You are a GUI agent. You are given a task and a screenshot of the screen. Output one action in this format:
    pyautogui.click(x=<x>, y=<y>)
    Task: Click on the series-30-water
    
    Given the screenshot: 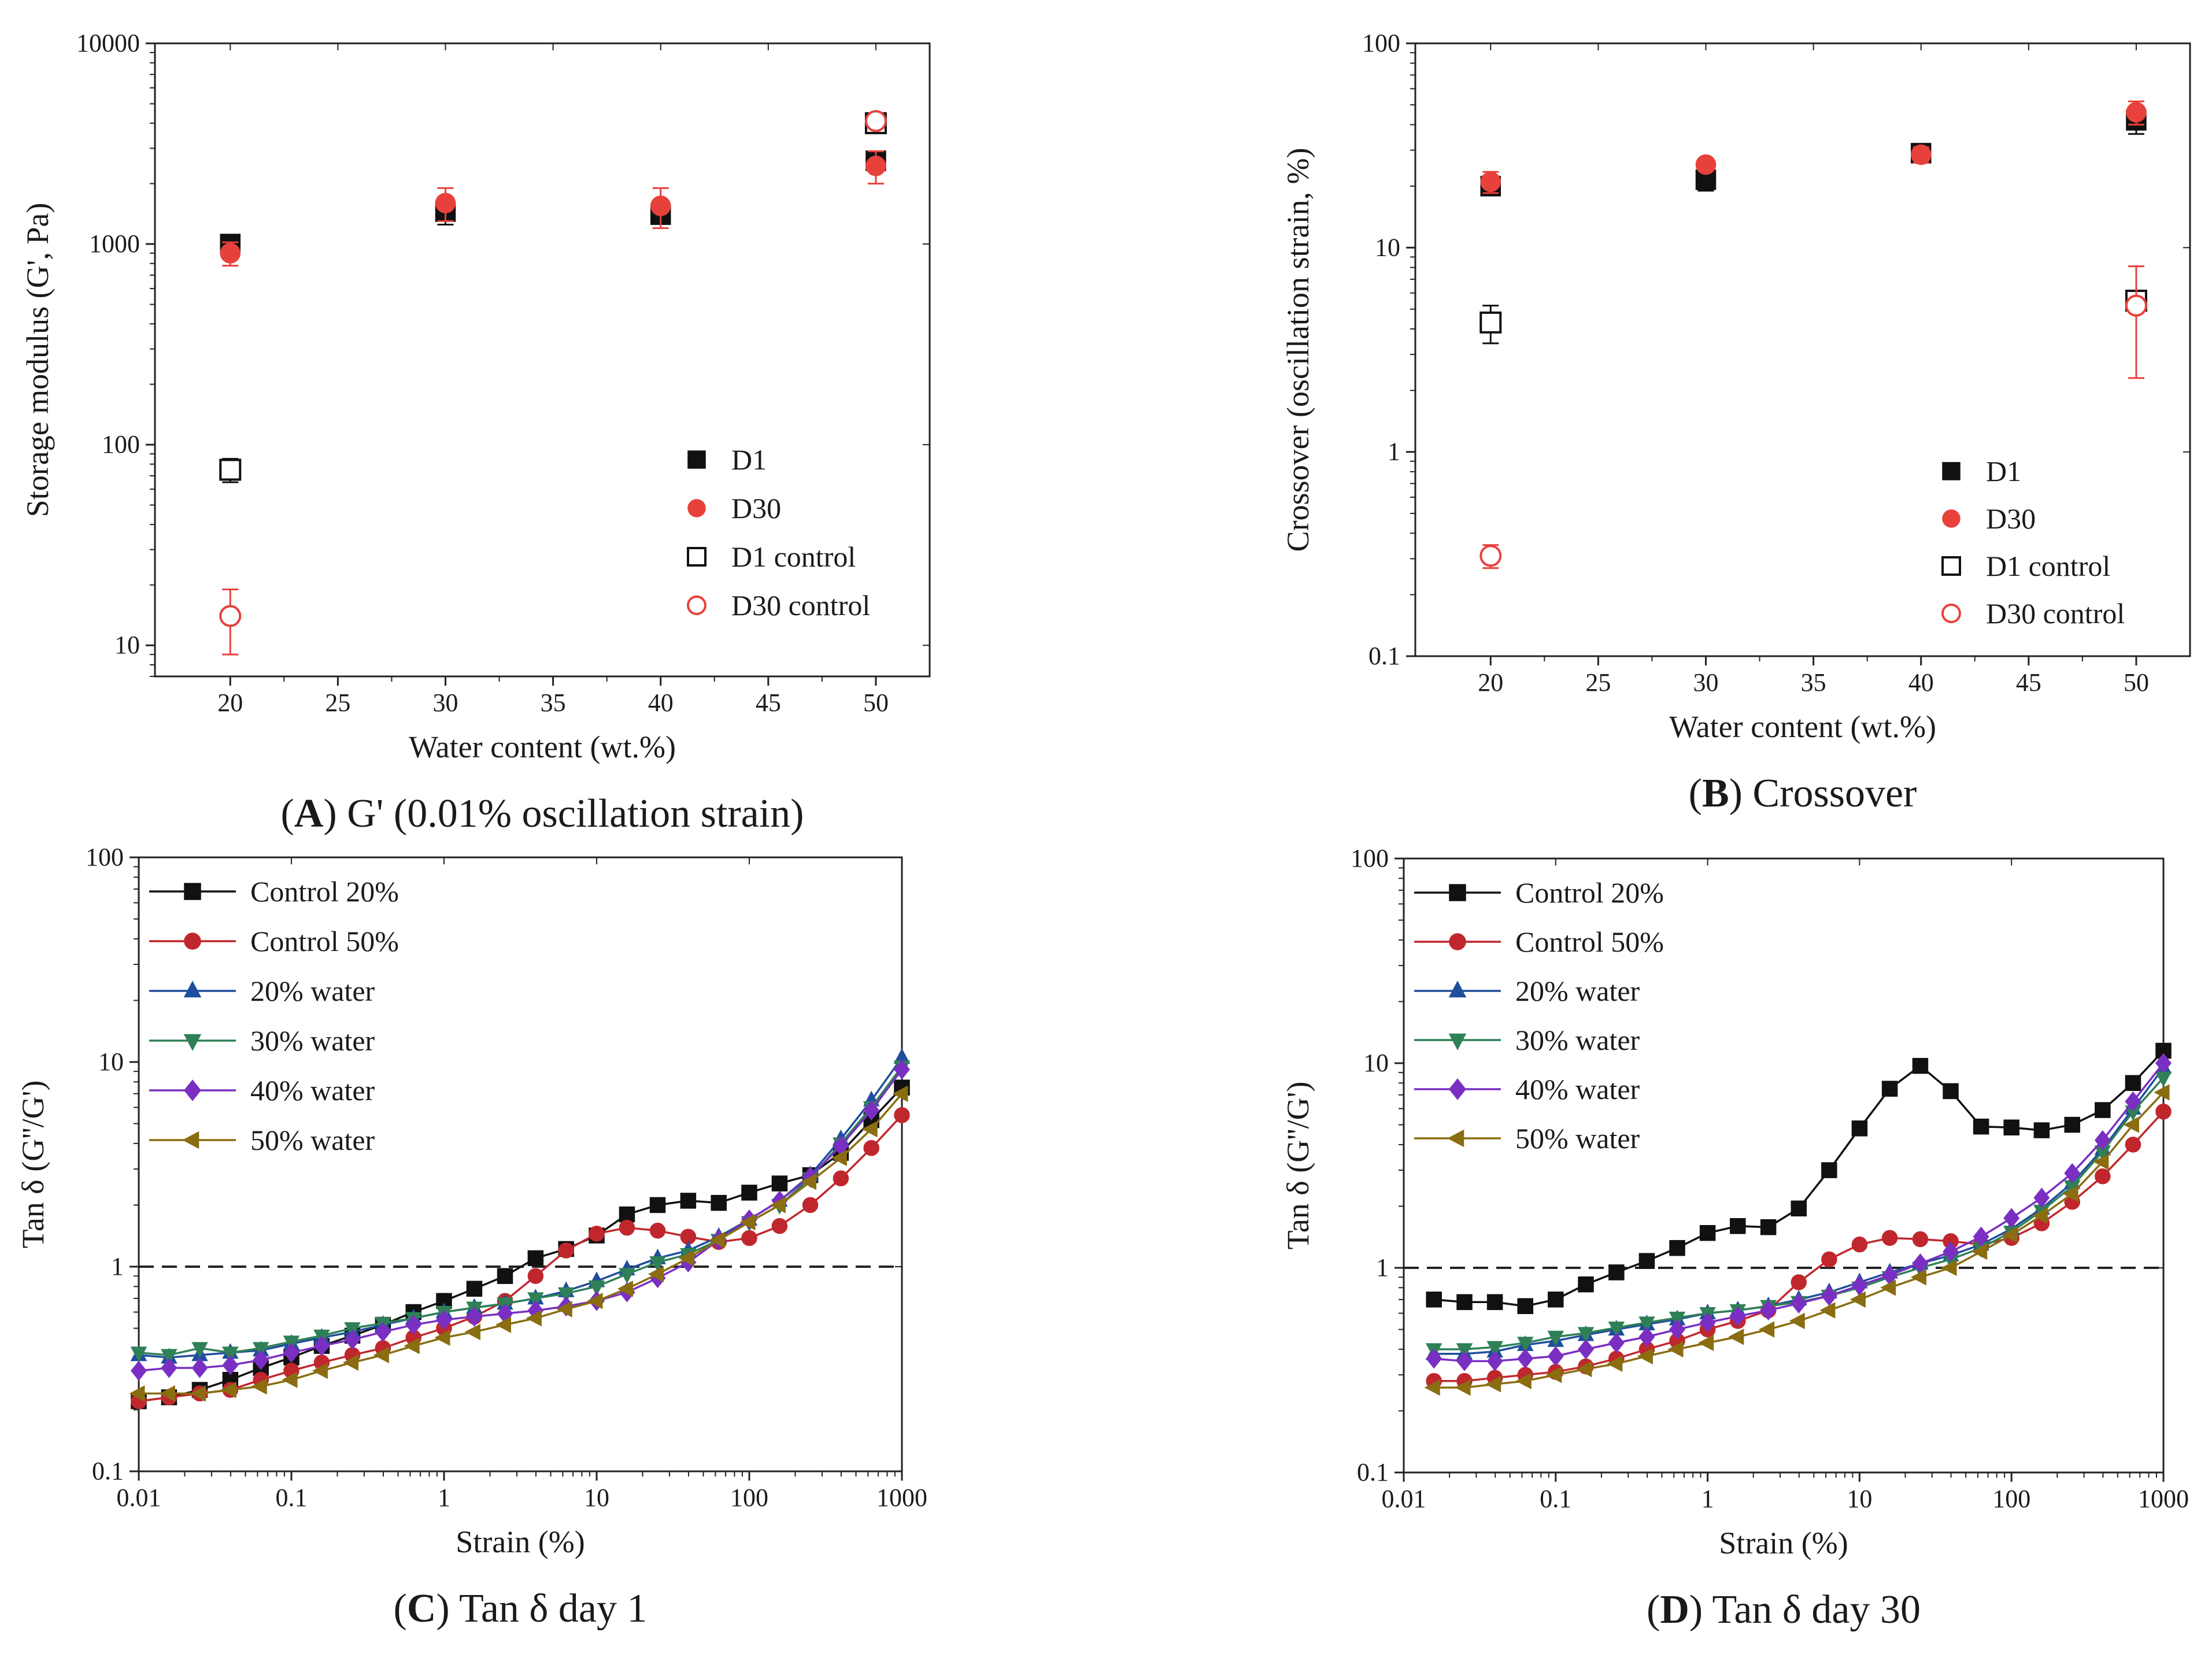 What is the action you would take?
    pyautogui.click(x=520, y=1213)
    